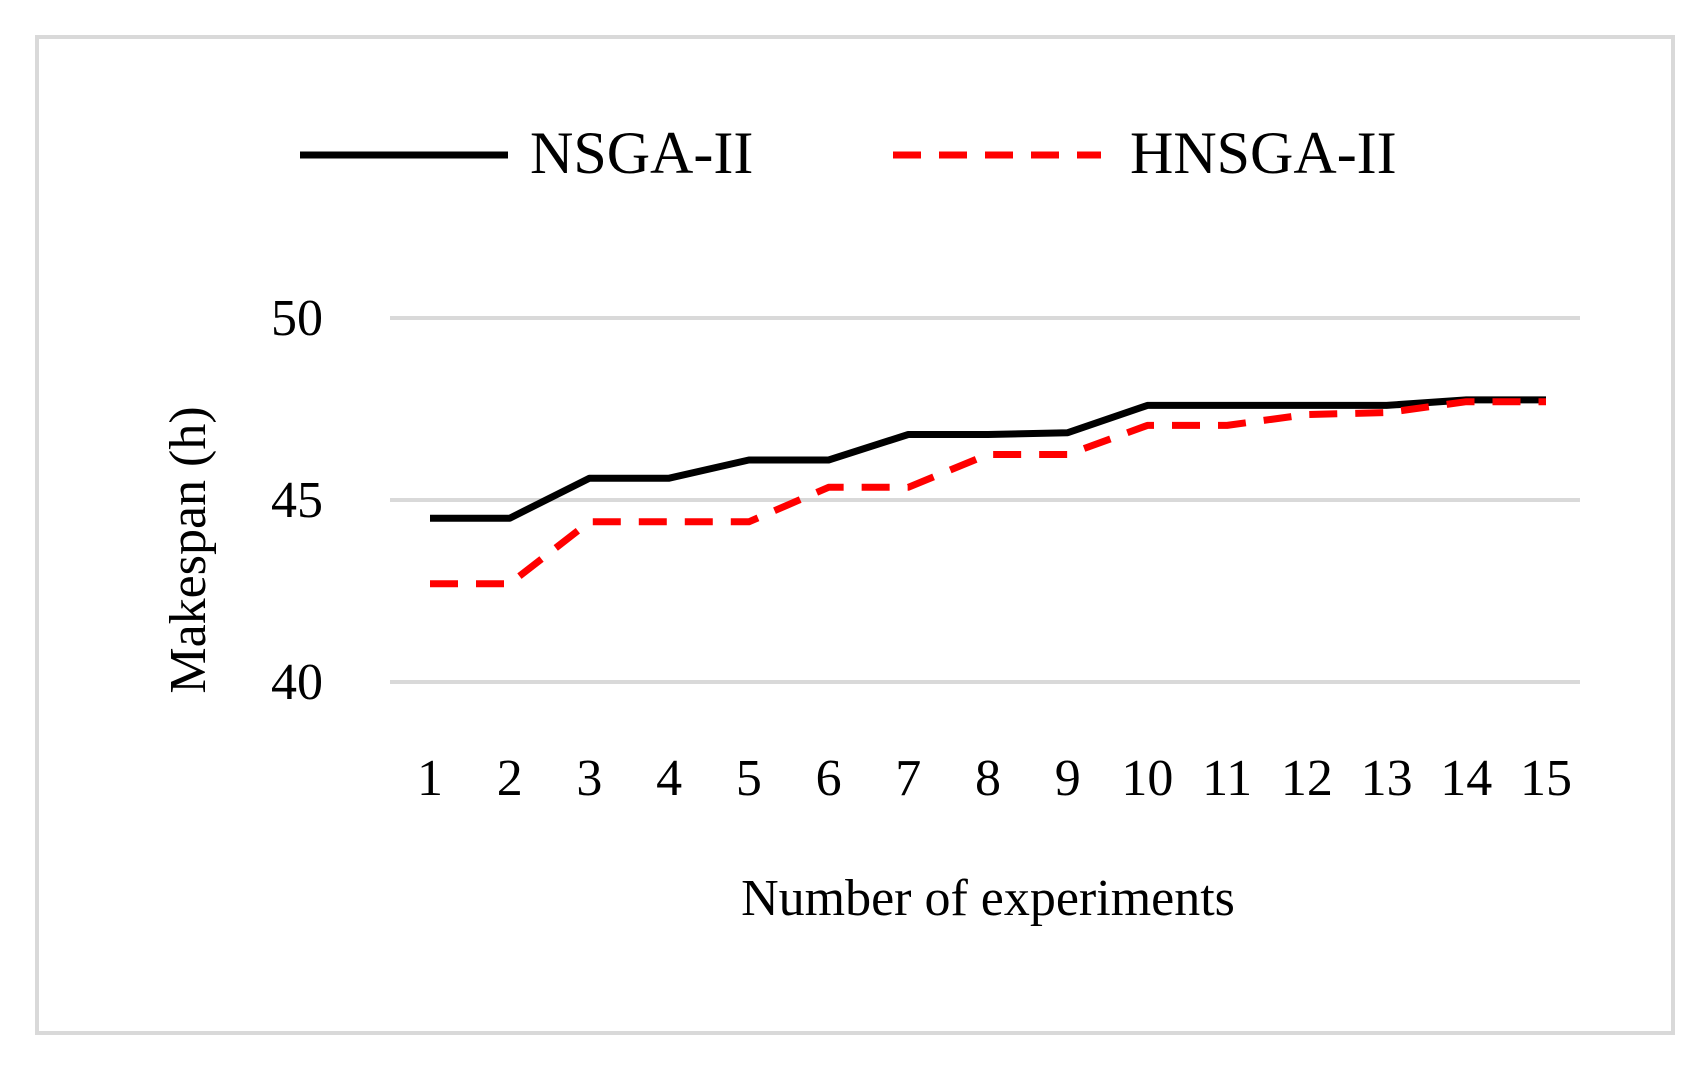 The height and width of the screenshot is (1070, 1702). What do you see at coordinates (669, 778) in the screenshot?
I see `x-tick-label: 4` at bounding box center [669, 778].